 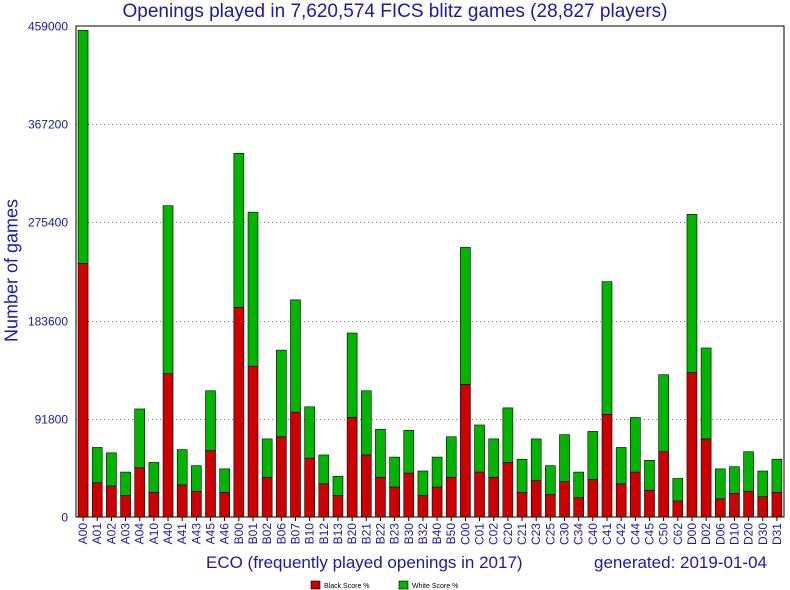 I want to click on bar-black-C62, so click(x=678, y=509).